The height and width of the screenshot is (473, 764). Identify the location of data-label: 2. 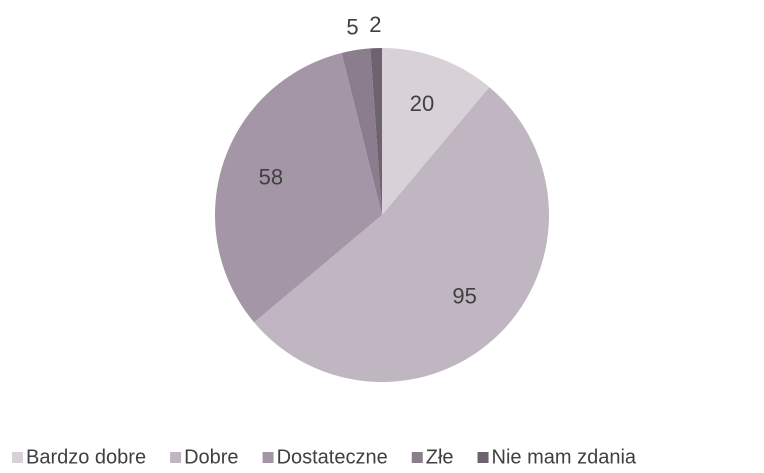
(375, 24).